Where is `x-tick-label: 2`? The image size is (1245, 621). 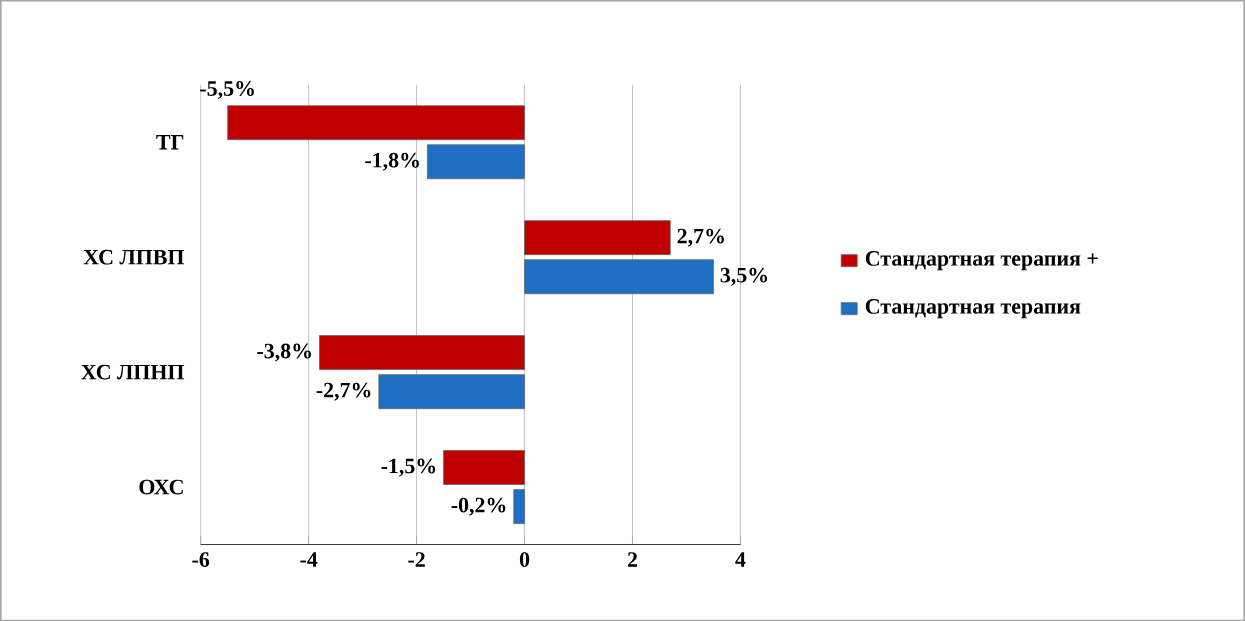 x-tick-label: 2 is located at coordinates (632, 559).